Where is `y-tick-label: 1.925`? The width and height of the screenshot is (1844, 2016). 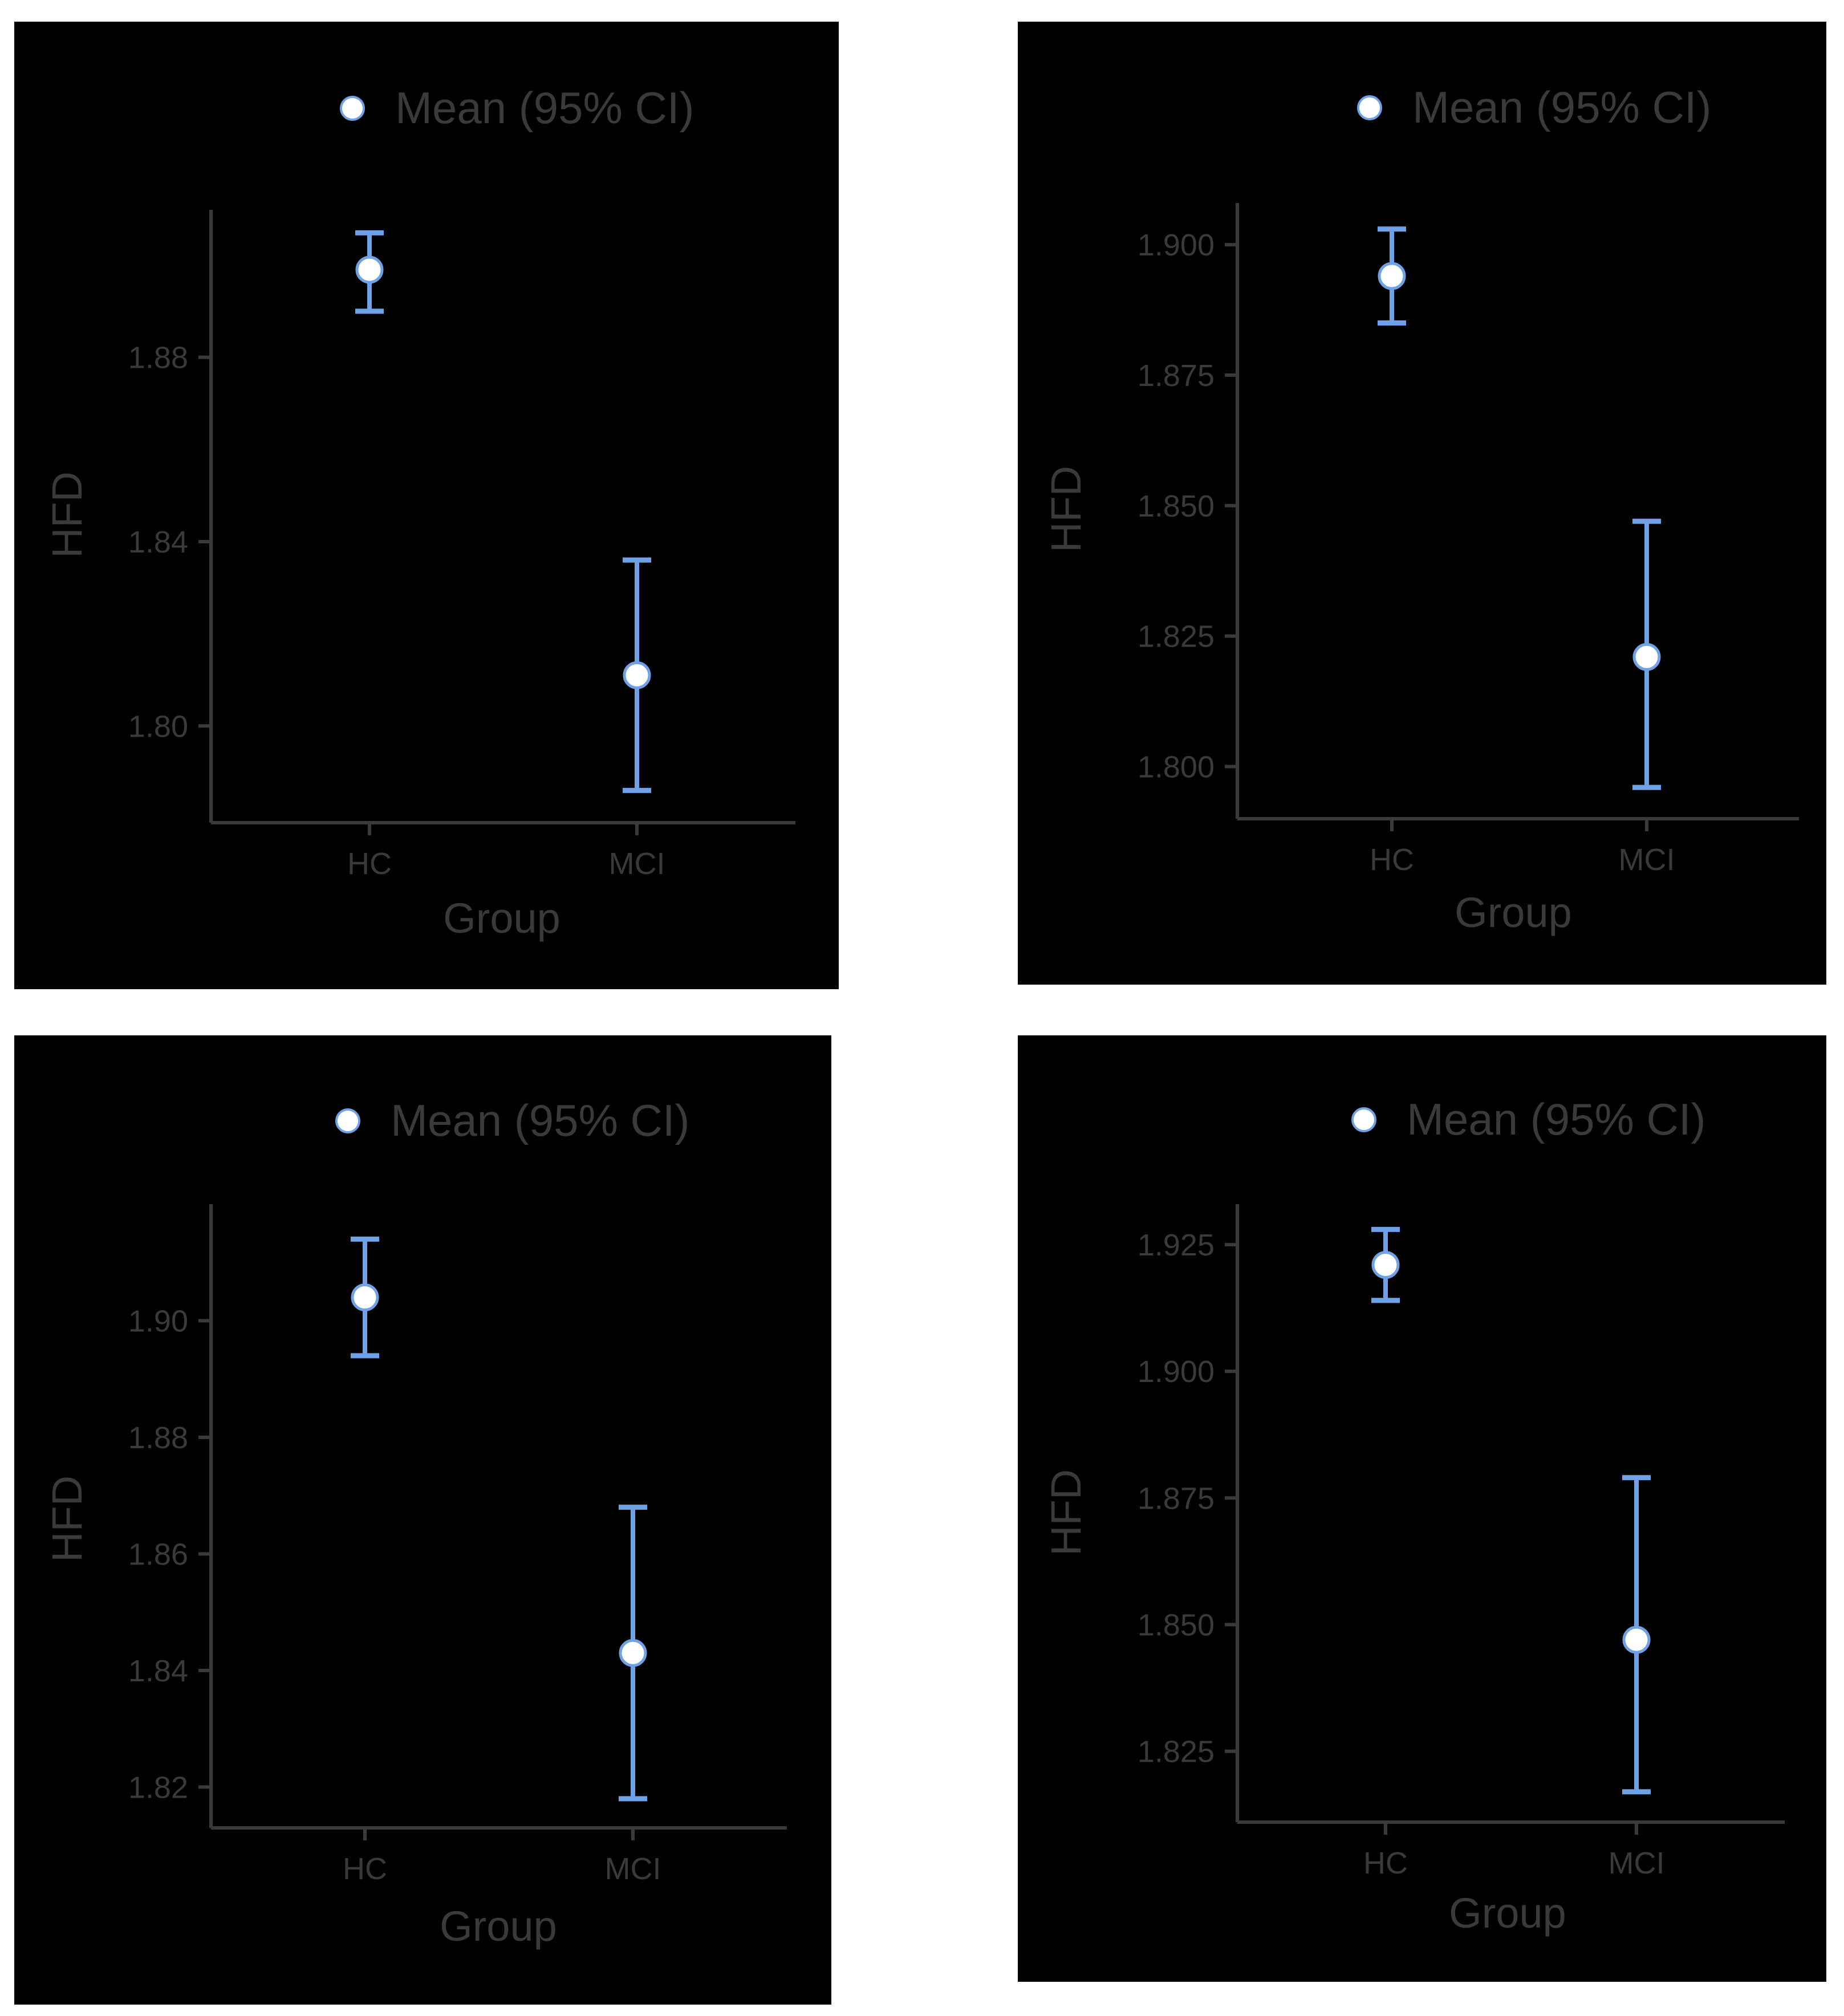 y-tick-label: 1.925 is located at coordinates (1176, 1245).